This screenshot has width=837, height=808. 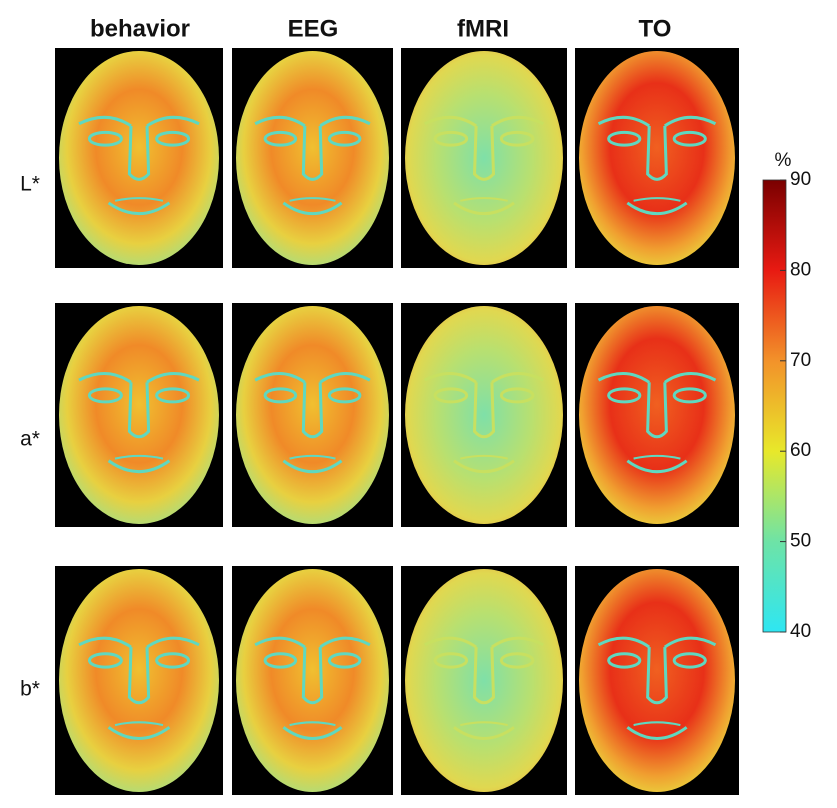 I want to click on colorbar, so click(x=774, y=406).